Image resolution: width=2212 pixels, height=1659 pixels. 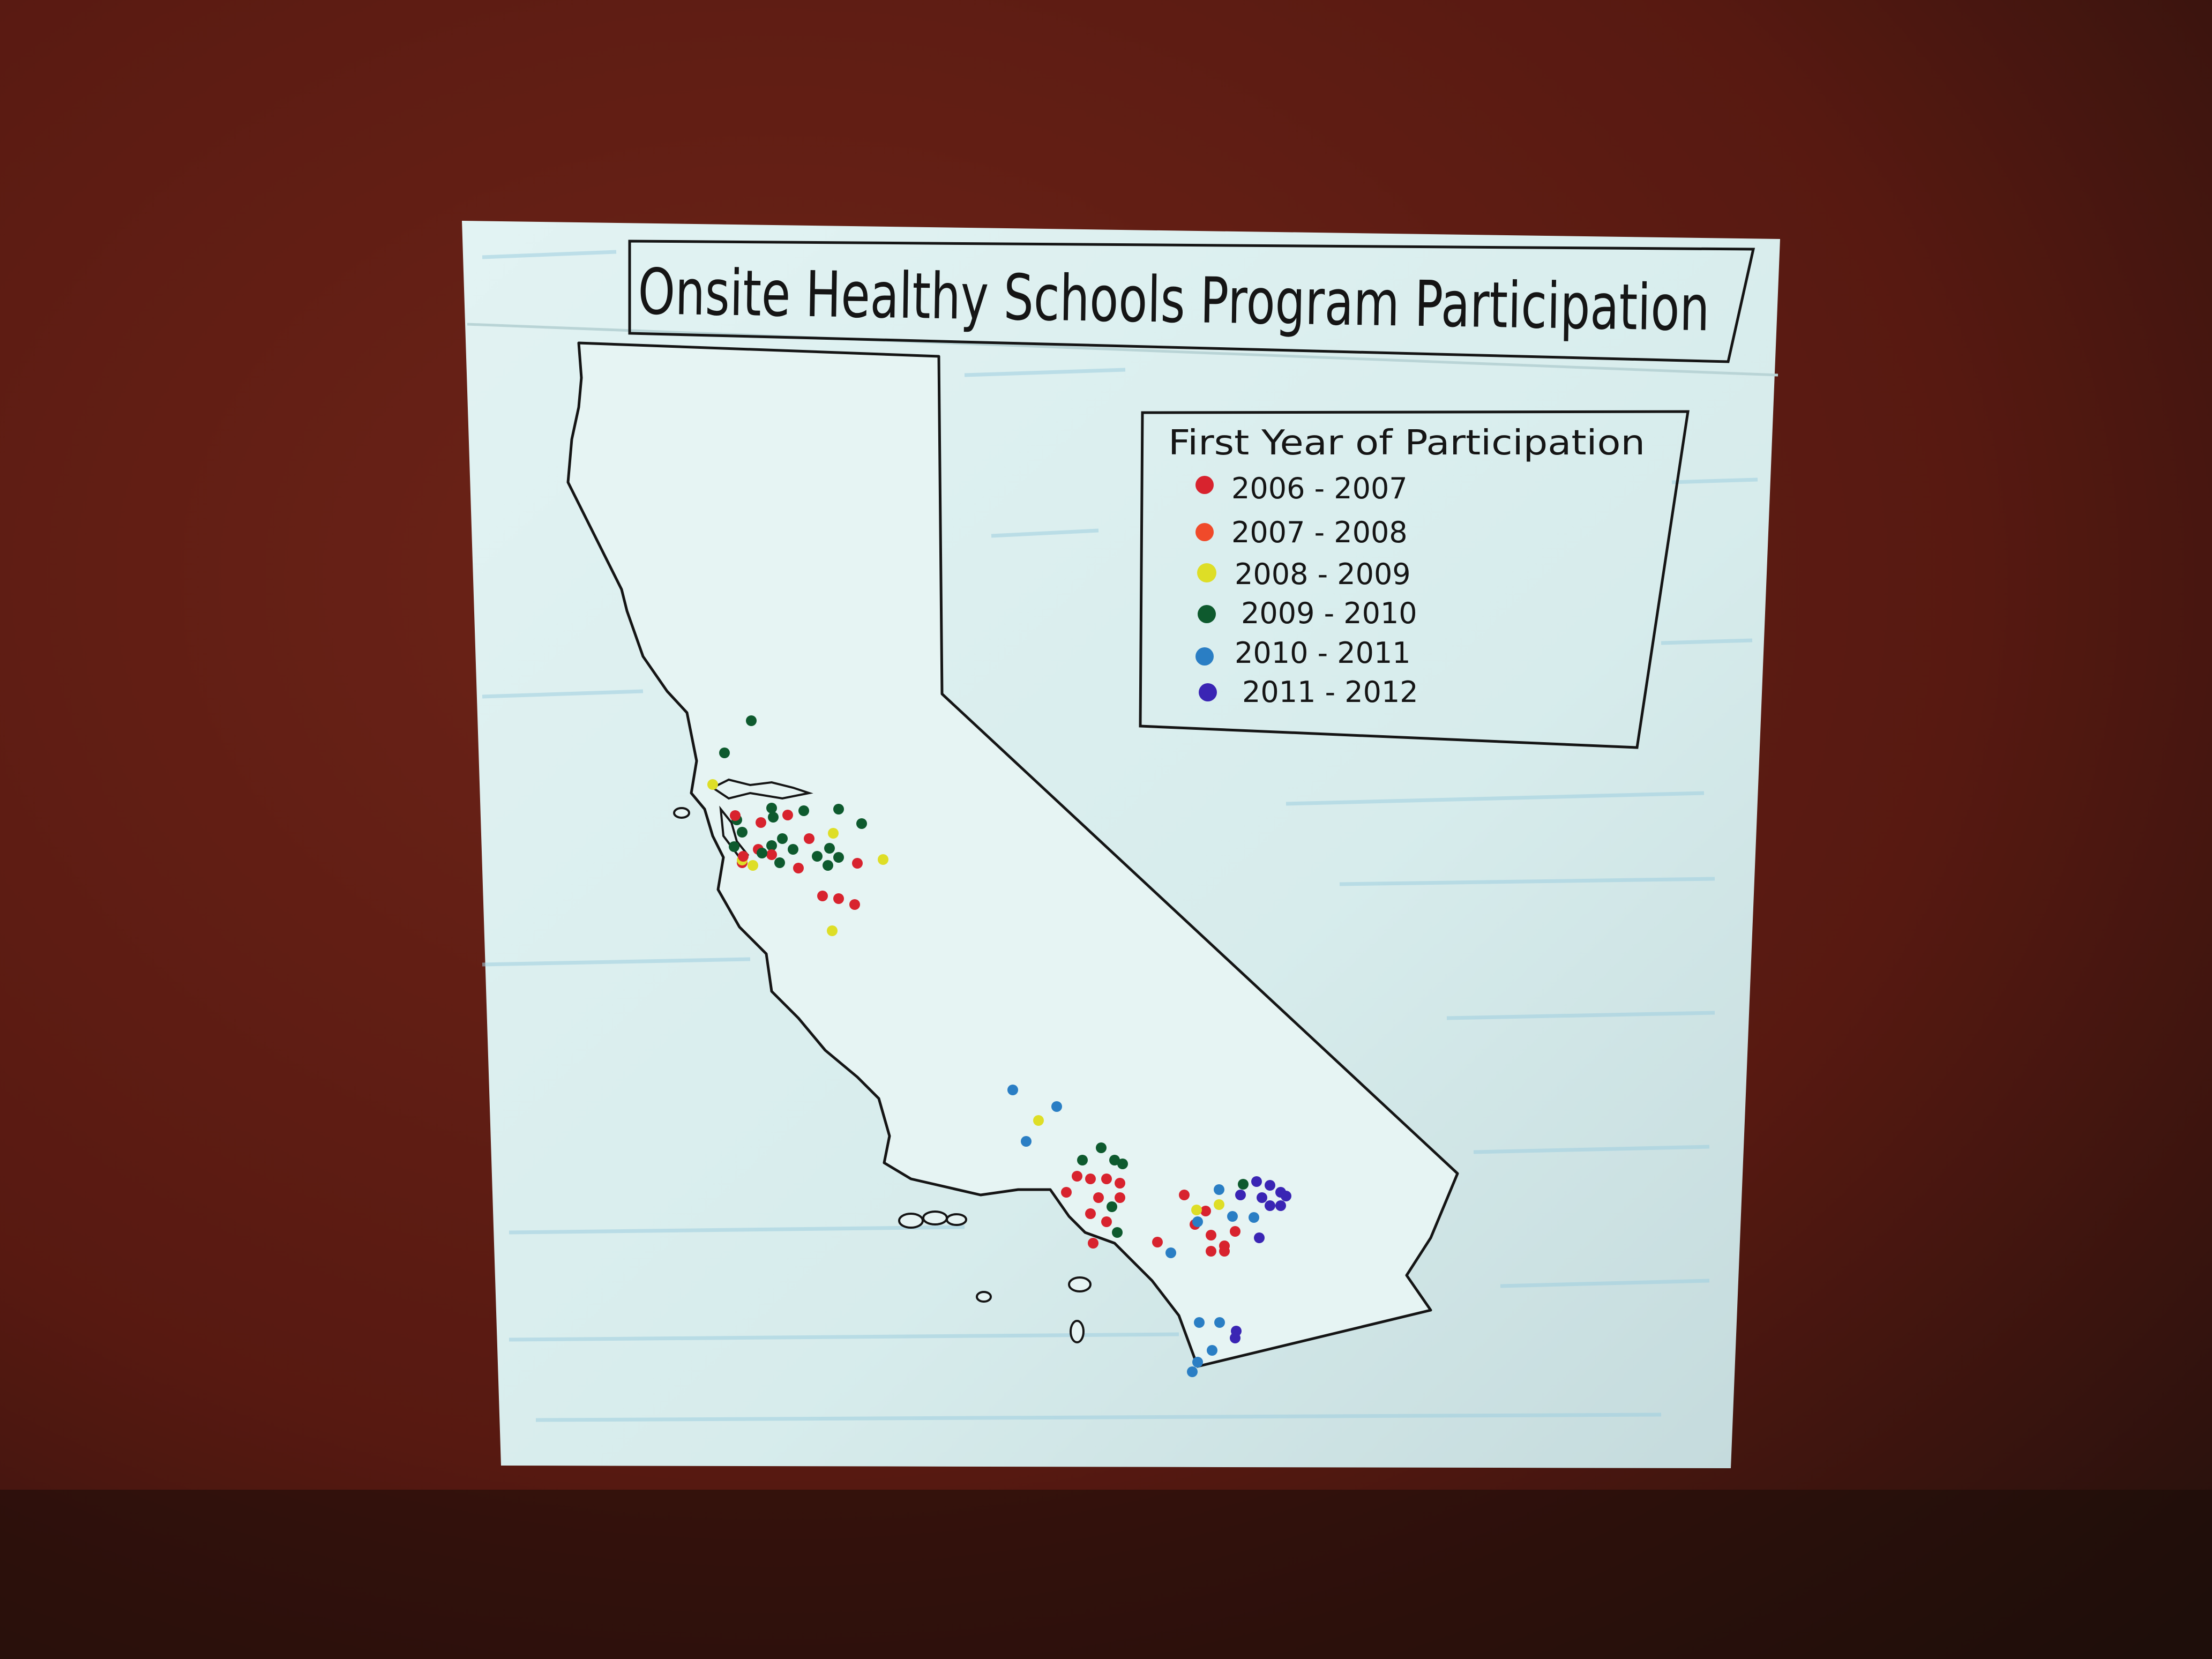 I want to click on legend-item-2006-2007: 2006 - 2007, so click(x=1301, y=488).